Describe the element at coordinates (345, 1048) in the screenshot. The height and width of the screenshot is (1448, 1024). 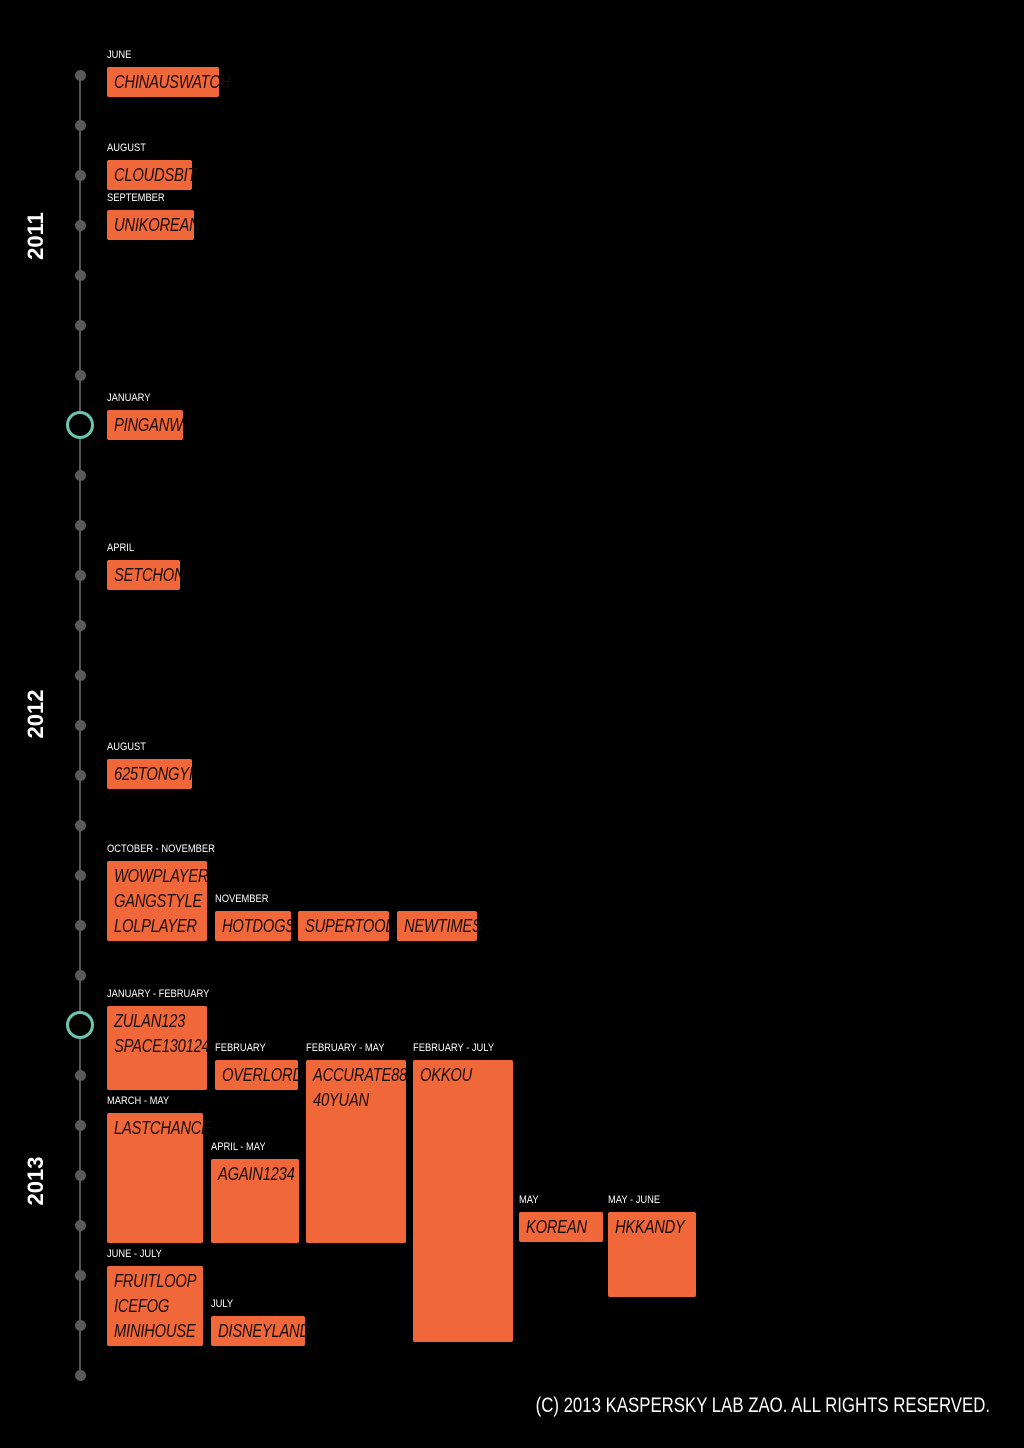
I see `period-label: FEBRUARY - MAY` at that location.